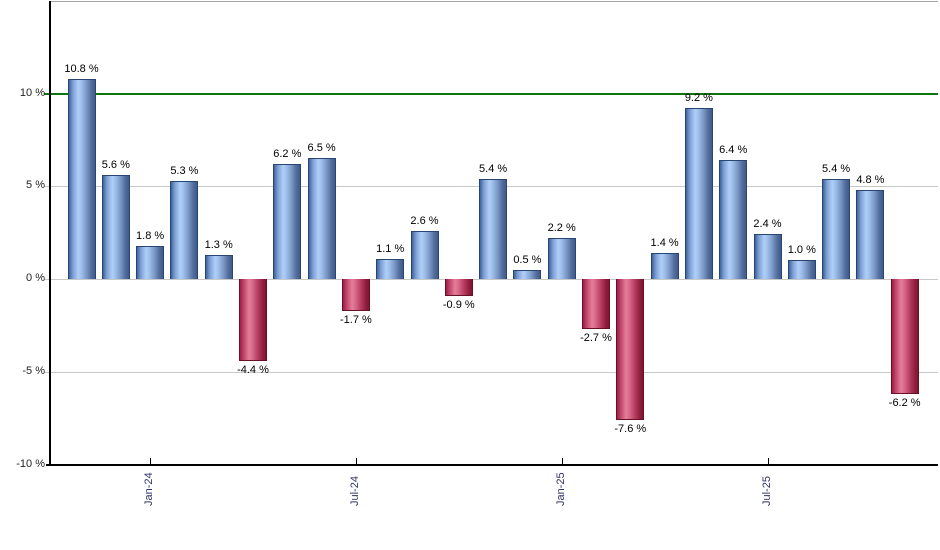  I want to click on bar-value-label: 6.2 %, so click(287, 153).